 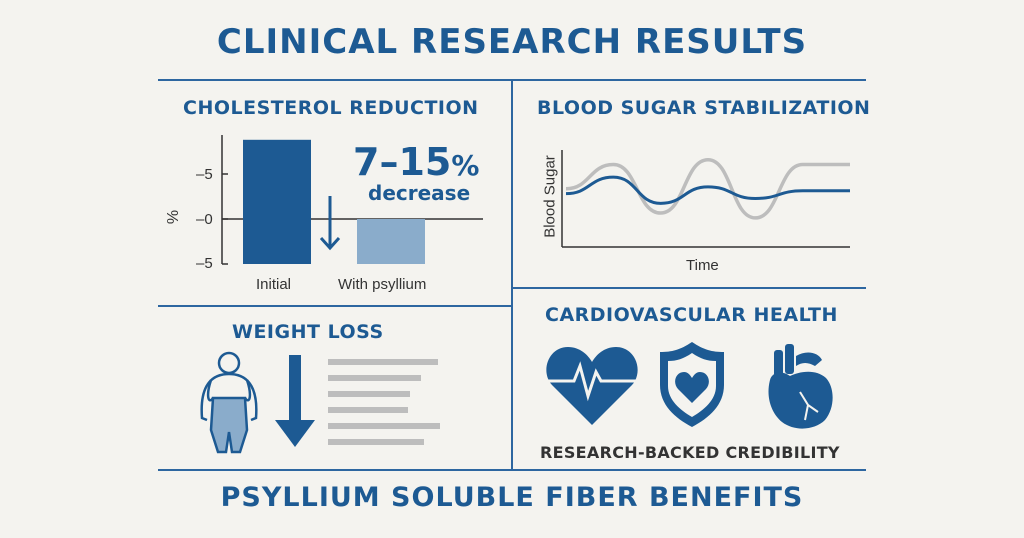 I want to click on reduction-value: 7–15%, so click(x=416, y=162).